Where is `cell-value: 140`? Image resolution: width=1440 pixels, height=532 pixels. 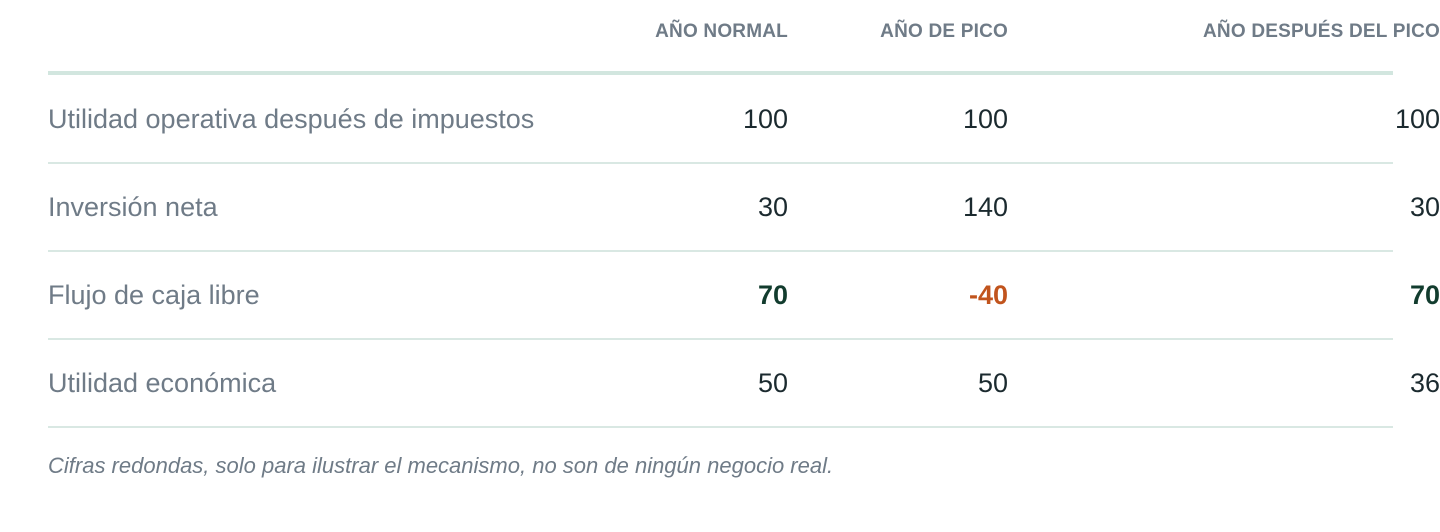 cell-value: 140 is located at coordinates (985, 207).